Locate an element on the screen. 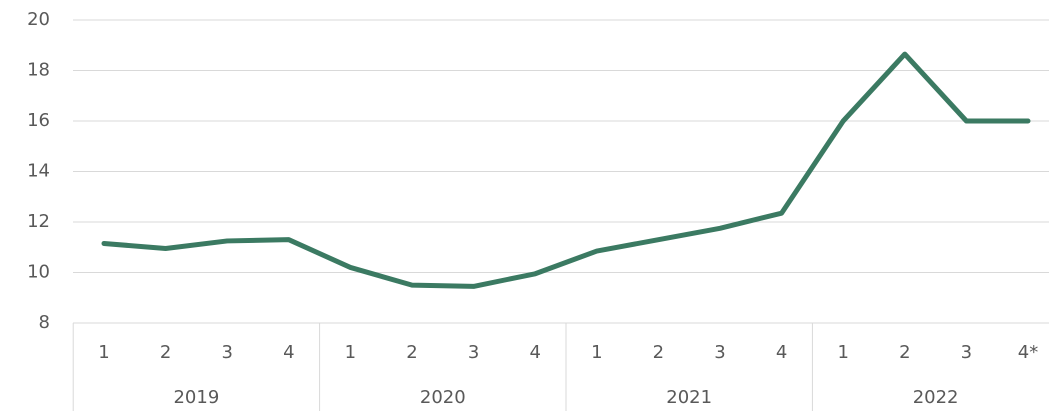 This screenshot has width=1049, height=411. x-group-label: 2022 is located at coordinates (936, 397).